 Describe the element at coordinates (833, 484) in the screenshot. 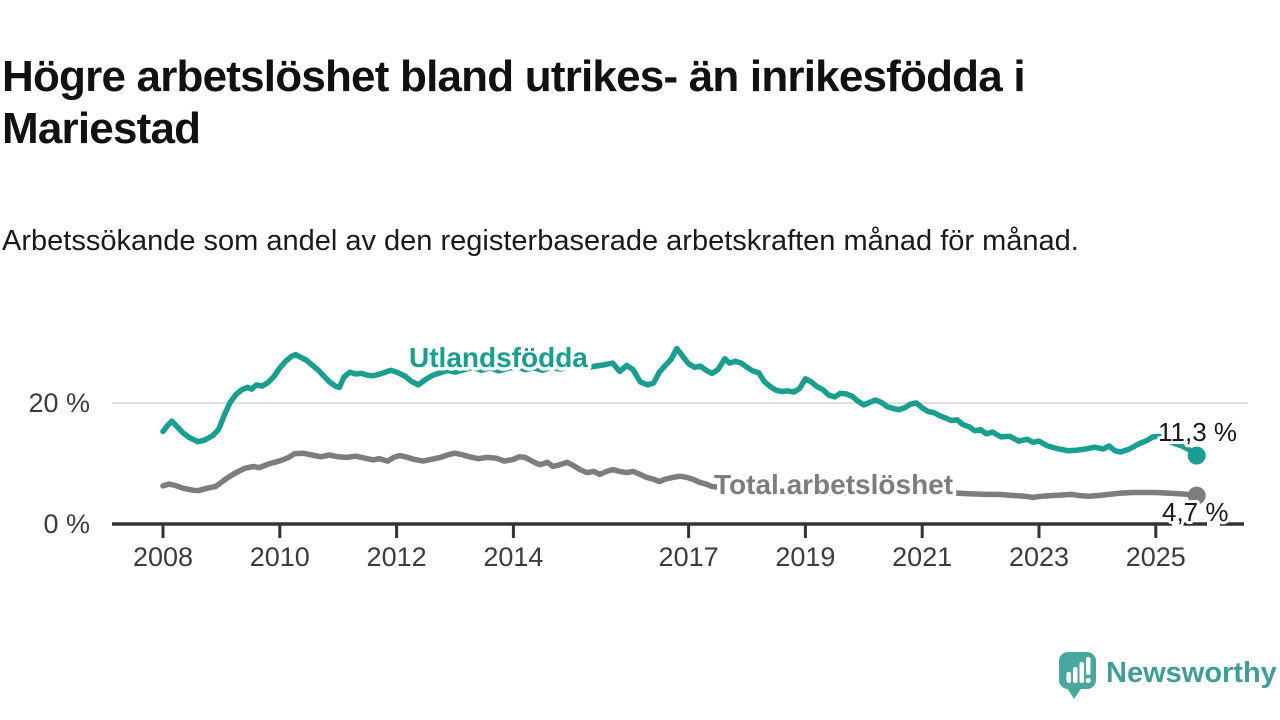

I see `total-unemployment-series-label: Total arbetslöshet` at that location.